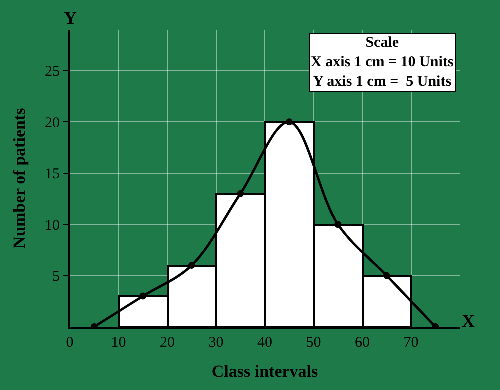 The height and width of the screenshot is (390, 500). Describe the element at coordinates (265, 343) in the screenshot. I see `x-tick-label: 40` at that location.